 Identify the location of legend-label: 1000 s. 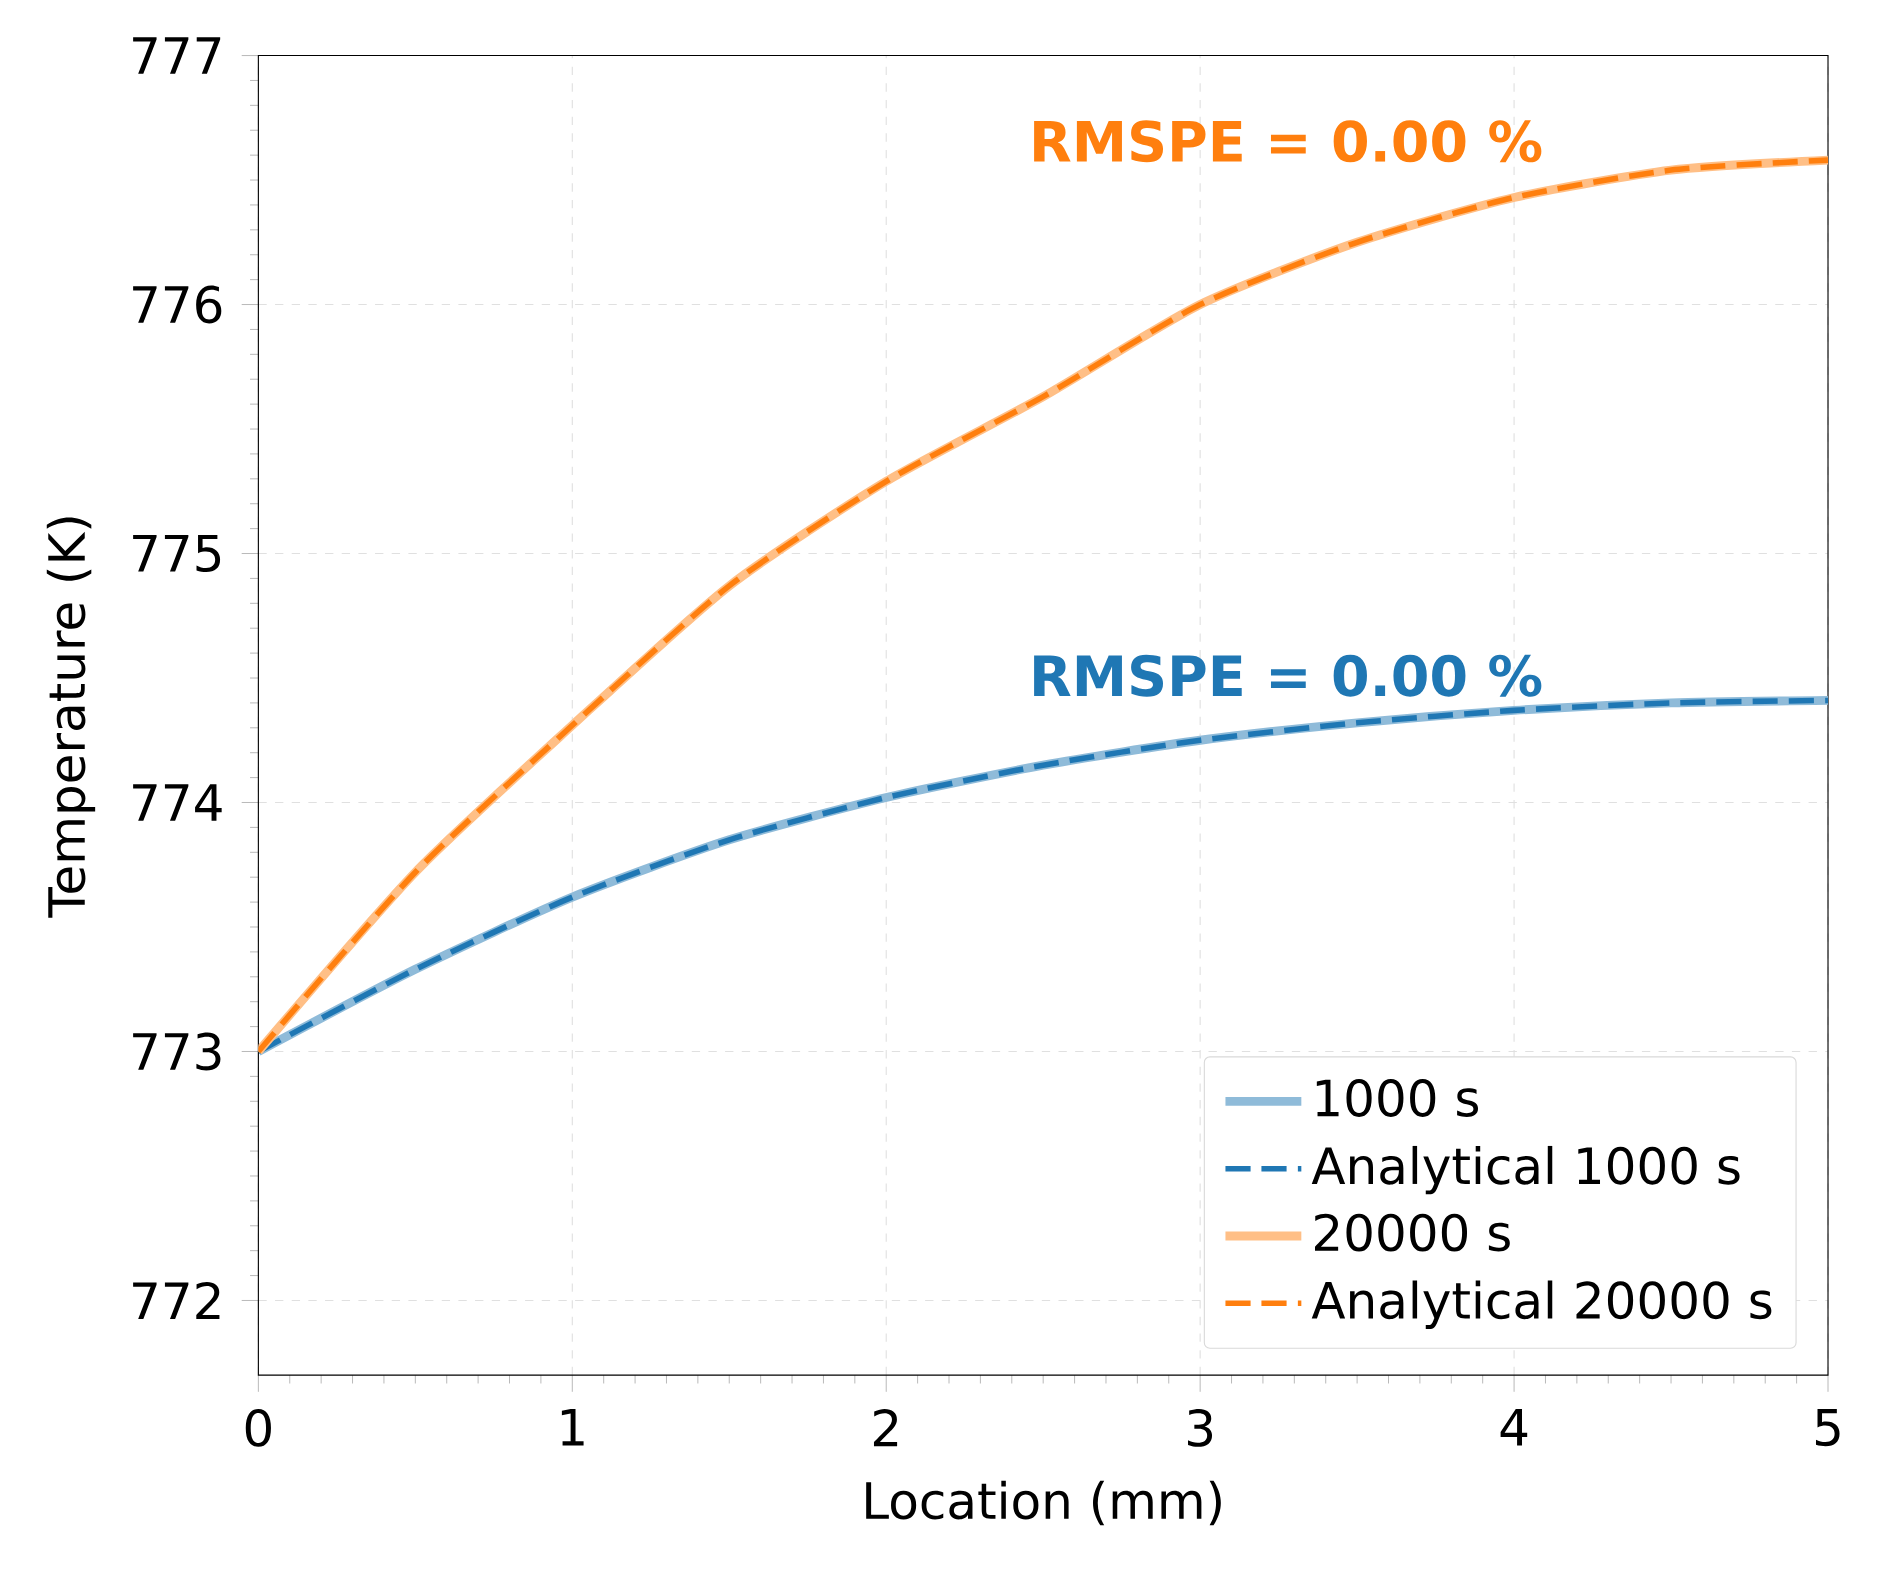
(1397, 1098).